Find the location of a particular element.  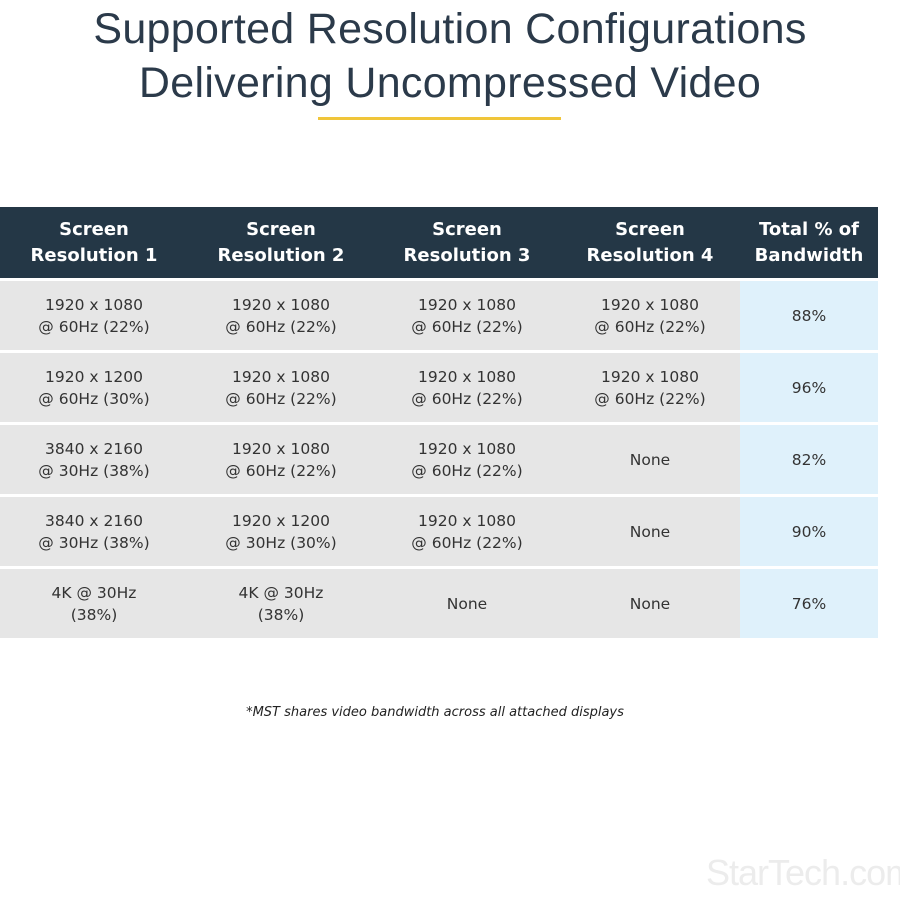

column-header: Screen Resolution 2 is located at coordinates (281, 242).